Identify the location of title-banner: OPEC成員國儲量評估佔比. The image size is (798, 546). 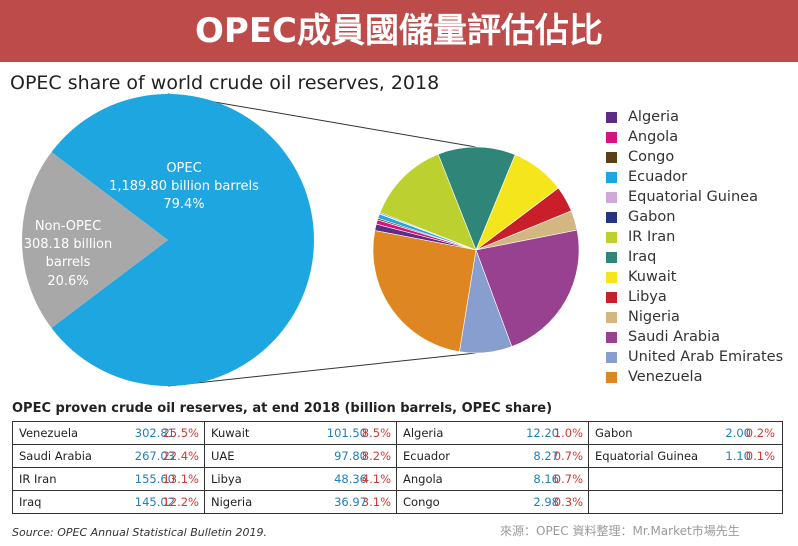
(399, 31).